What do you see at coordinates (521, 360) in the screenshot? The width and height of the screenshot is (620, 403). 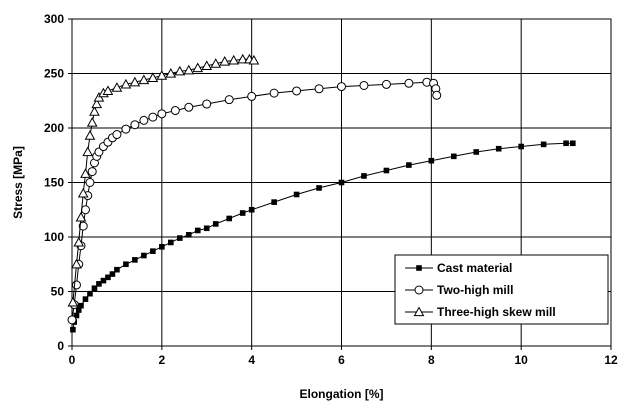 I see `x-tick-label: 10` at bounding box center [521, 360].